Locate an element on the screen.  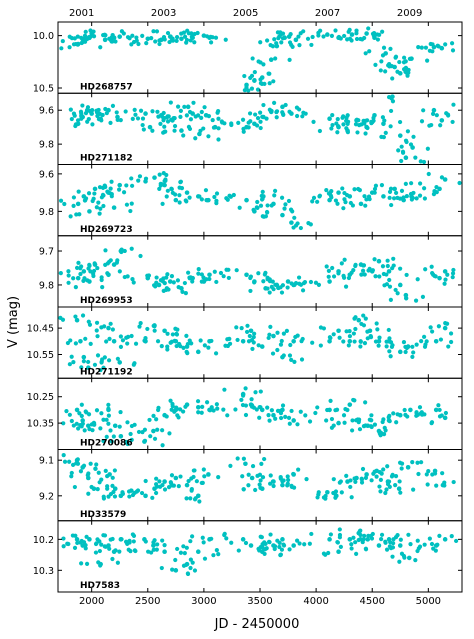
x-tick-label-6: 5000 is located at coordinates (428, 601).